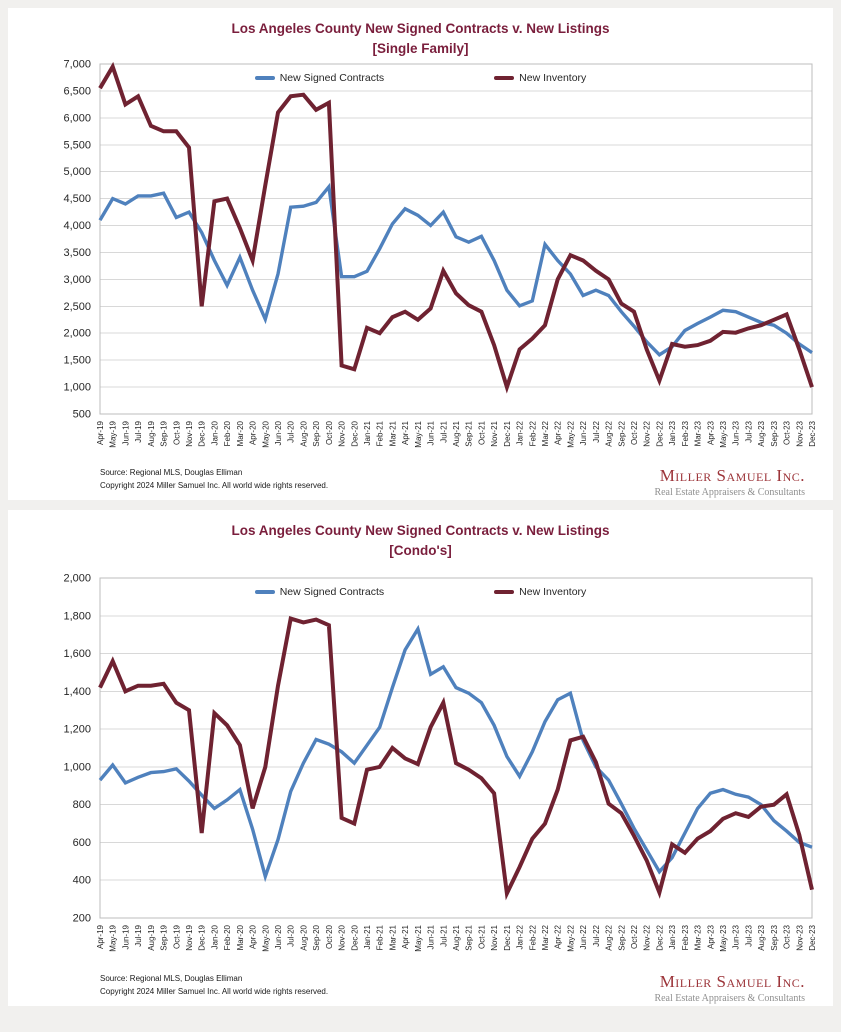 The height and width of the screenshot is (1032, 841). Describe the element at coordinates (202, 434) in the screenshot. I see `x-tick-label: Dec-19` at that location.